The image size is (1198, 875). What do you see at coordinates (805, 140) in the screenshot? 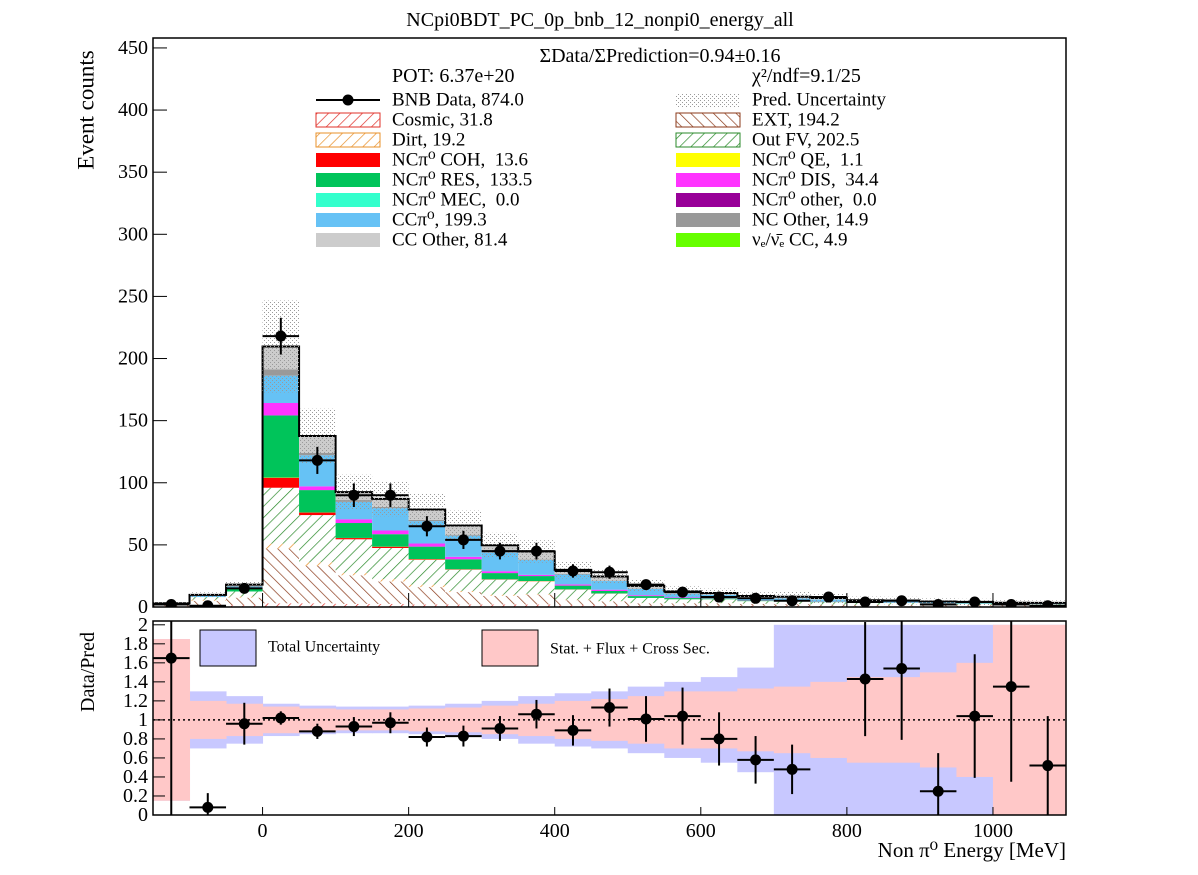
I see `legend-label: Out FV, 202.5` at bounding box center [805, 140].